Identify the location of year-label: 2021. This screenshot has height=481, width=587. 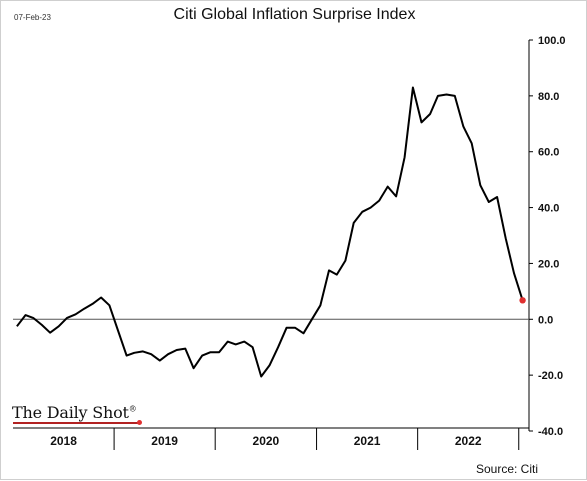
(367, 441).